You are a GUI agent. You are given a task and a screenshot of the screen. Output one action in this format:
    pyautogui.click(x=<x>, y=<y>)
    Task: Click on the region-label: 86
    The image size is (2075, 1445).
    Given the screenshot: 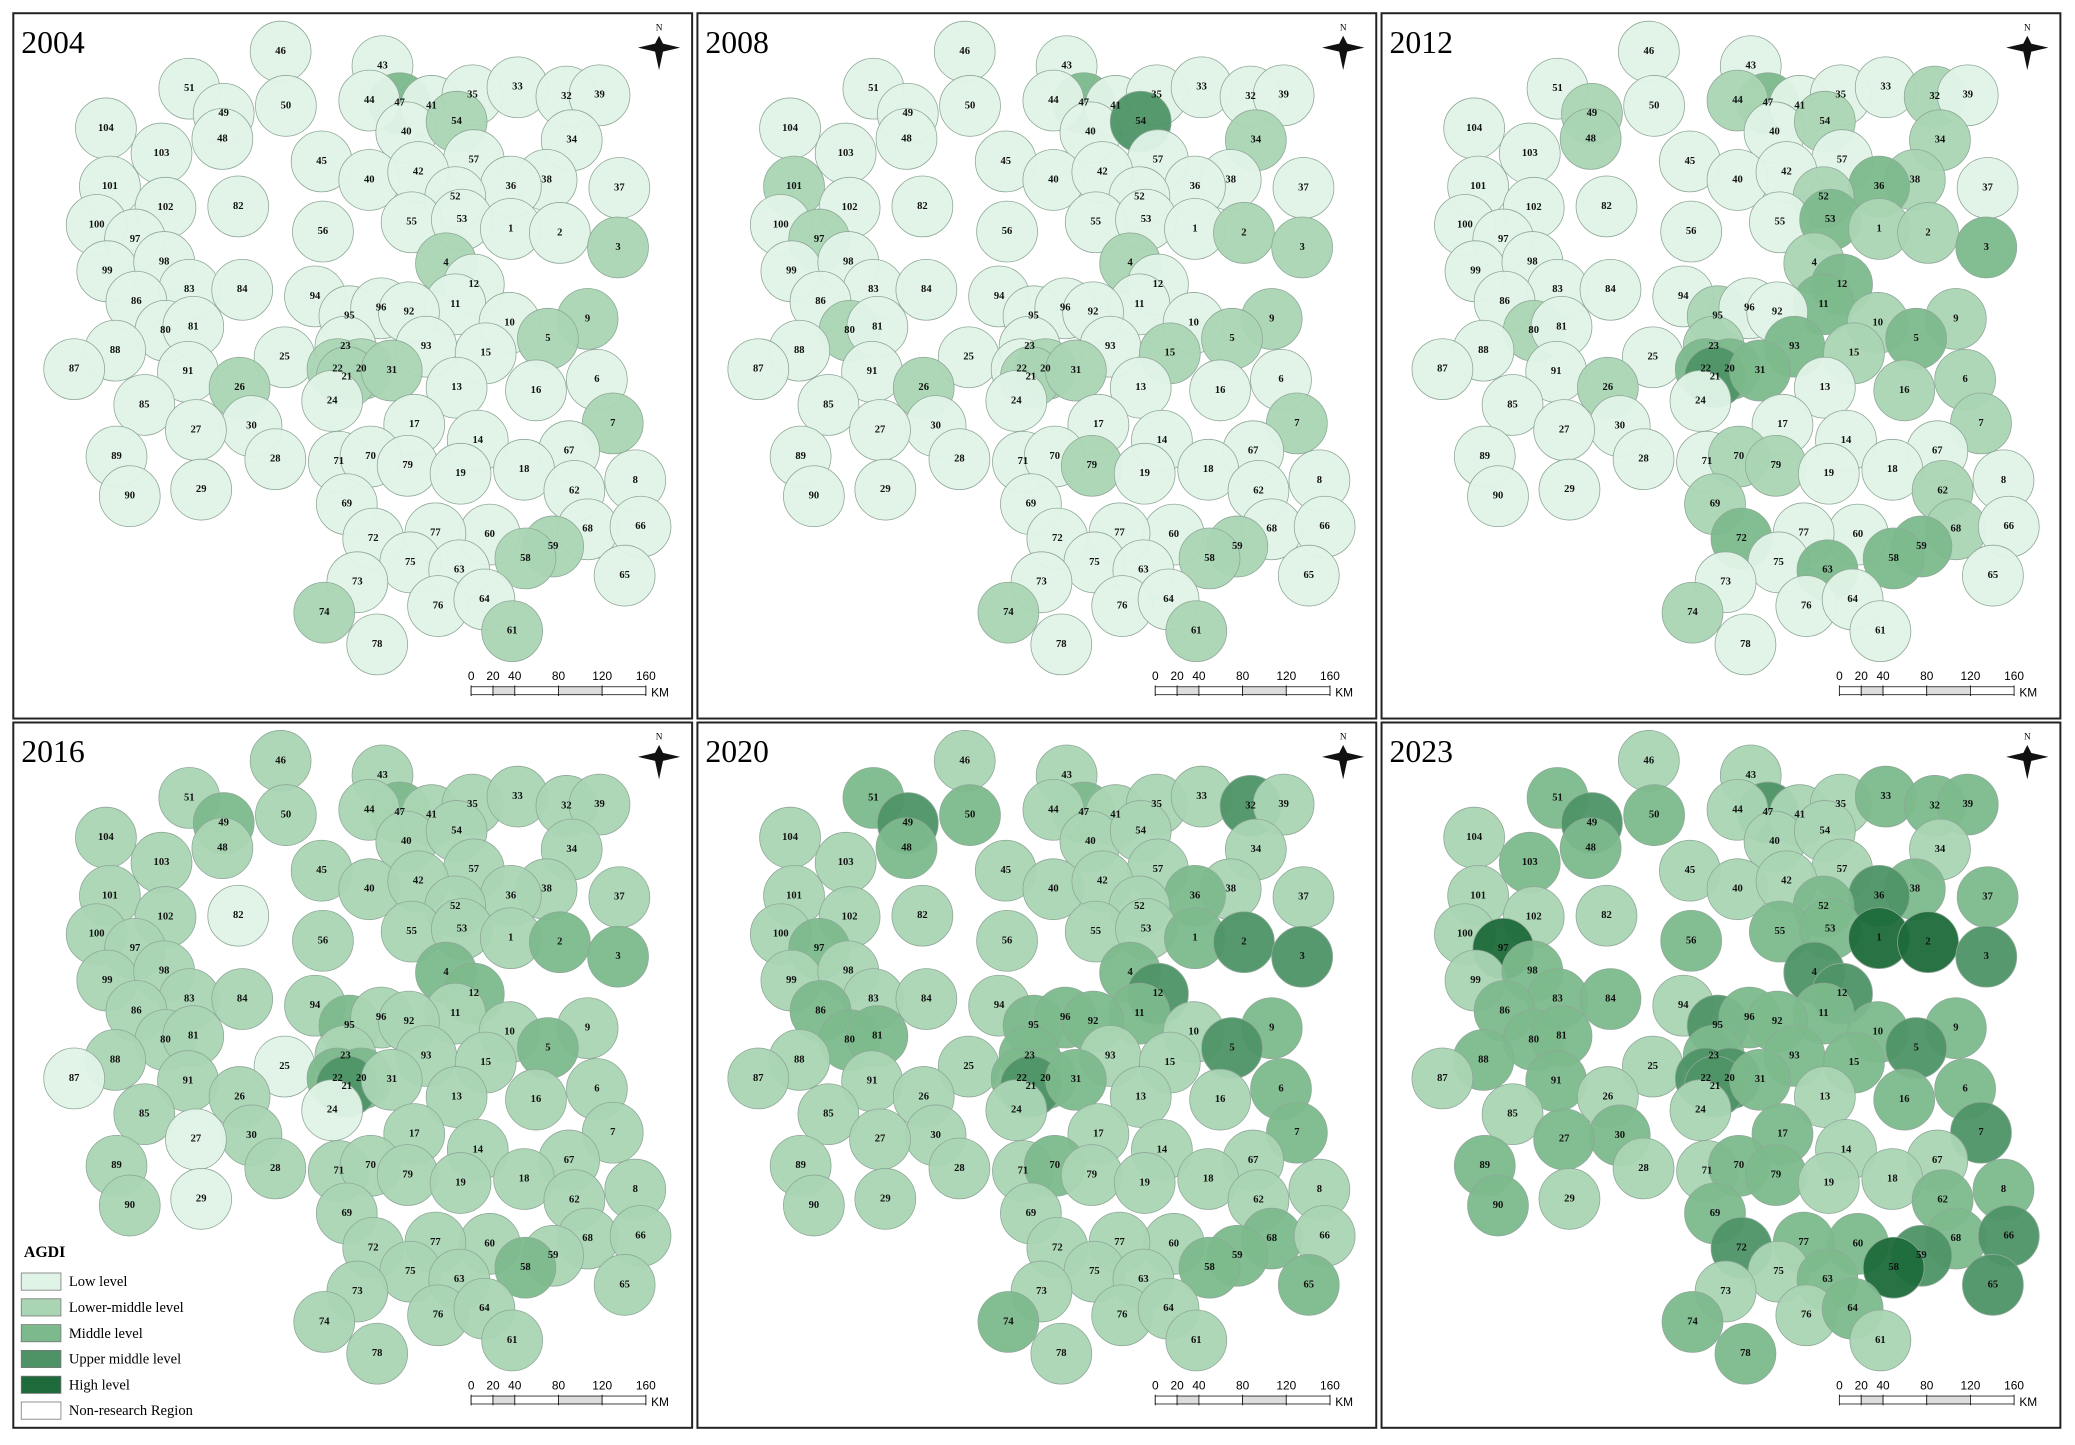 What is the action you would take?
    pyautogui.click(x=1504, y=1010)
    